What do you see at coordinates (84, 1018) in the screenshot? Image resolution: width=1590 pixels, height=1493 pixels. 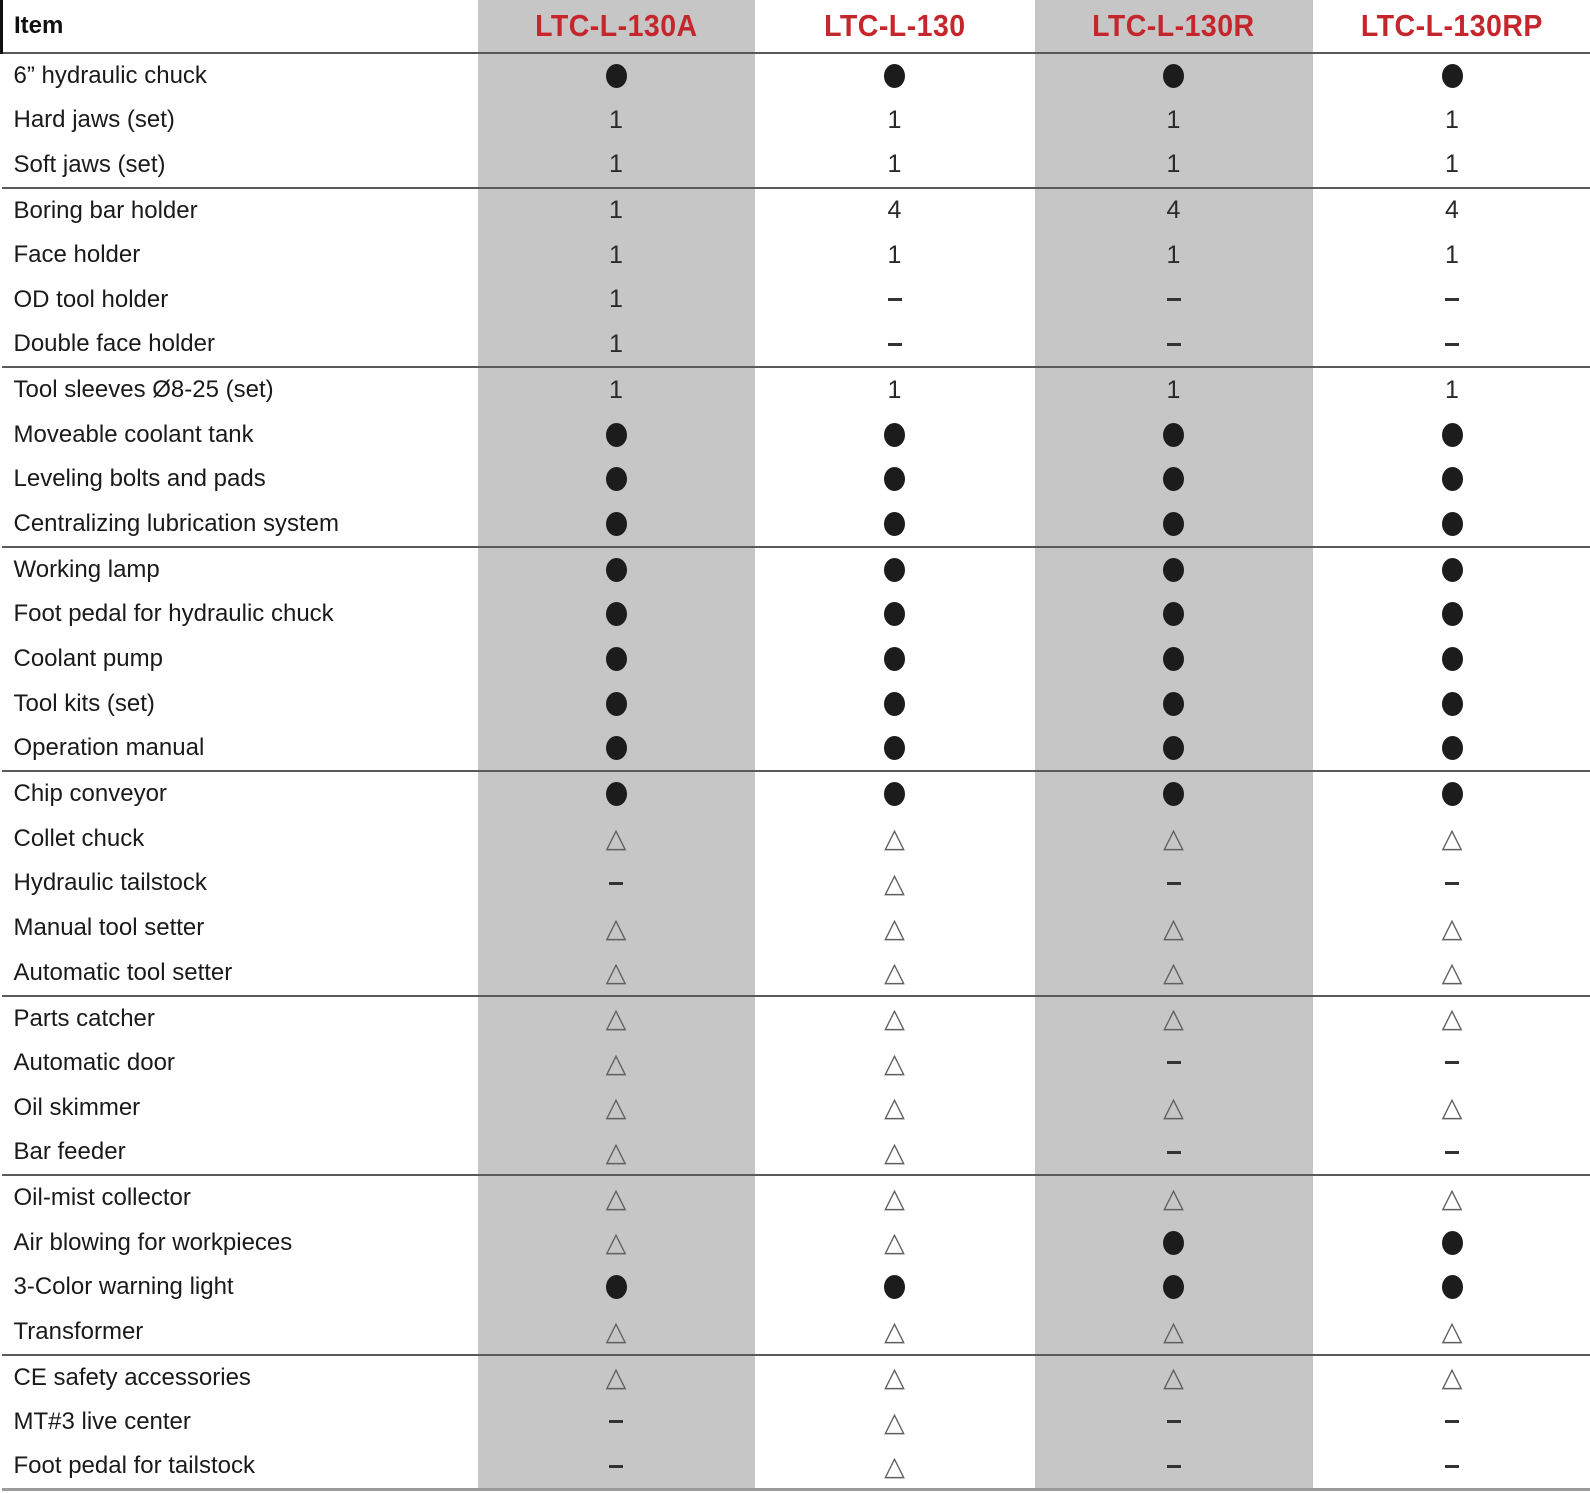 I see `item-label: Parts catcher` at bounding box center [84, 1018].